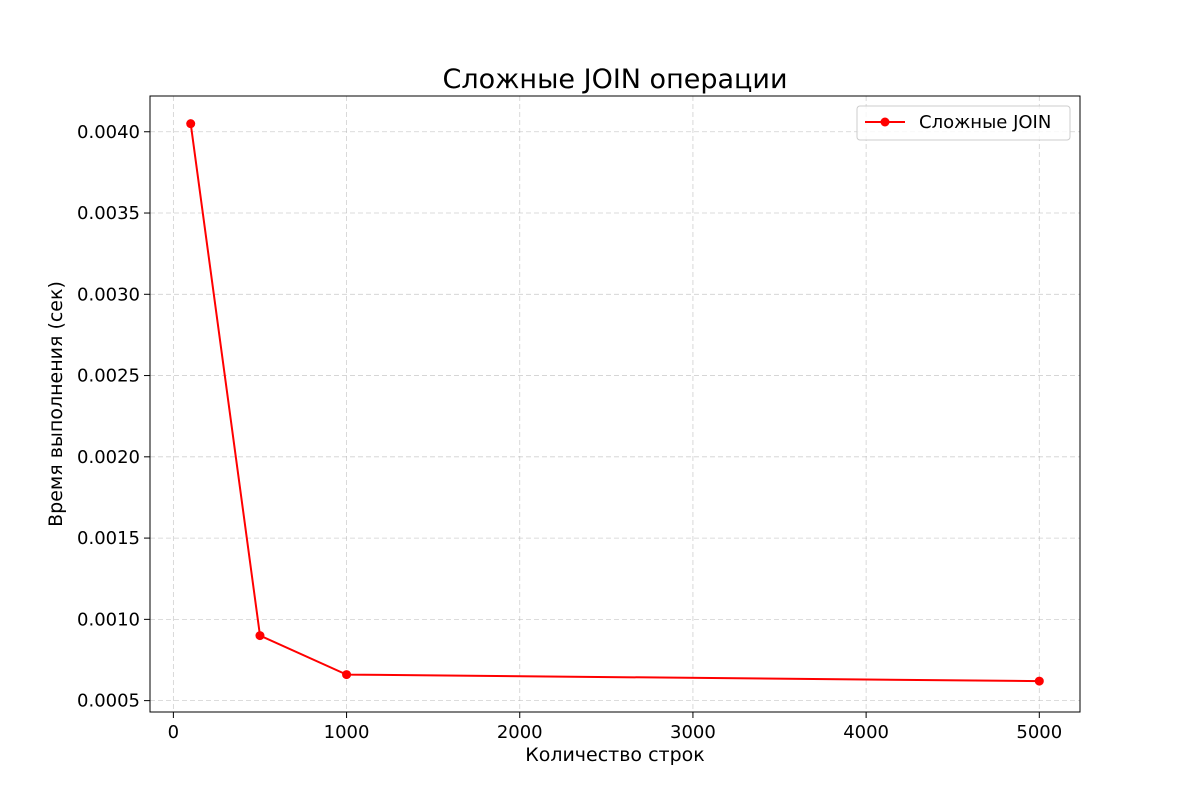 This screenshot has height=800, width=1200. I want to click on y-tick-label: 0.0015, so click(108, 538).